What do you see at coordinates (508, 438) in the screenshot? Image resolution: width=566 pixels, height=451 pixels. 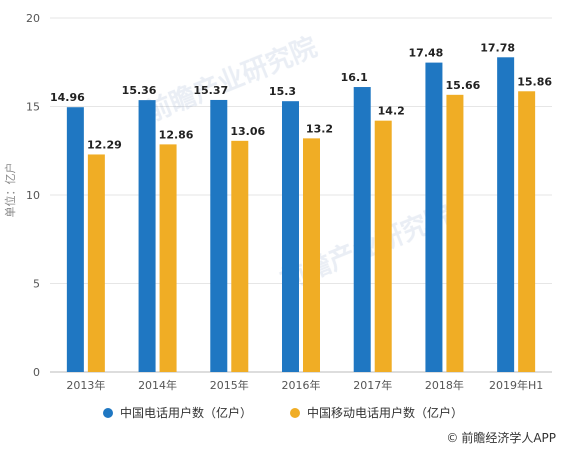 I see `source-text: 前瞻经济学人APP` at bounding box center [508, 438].